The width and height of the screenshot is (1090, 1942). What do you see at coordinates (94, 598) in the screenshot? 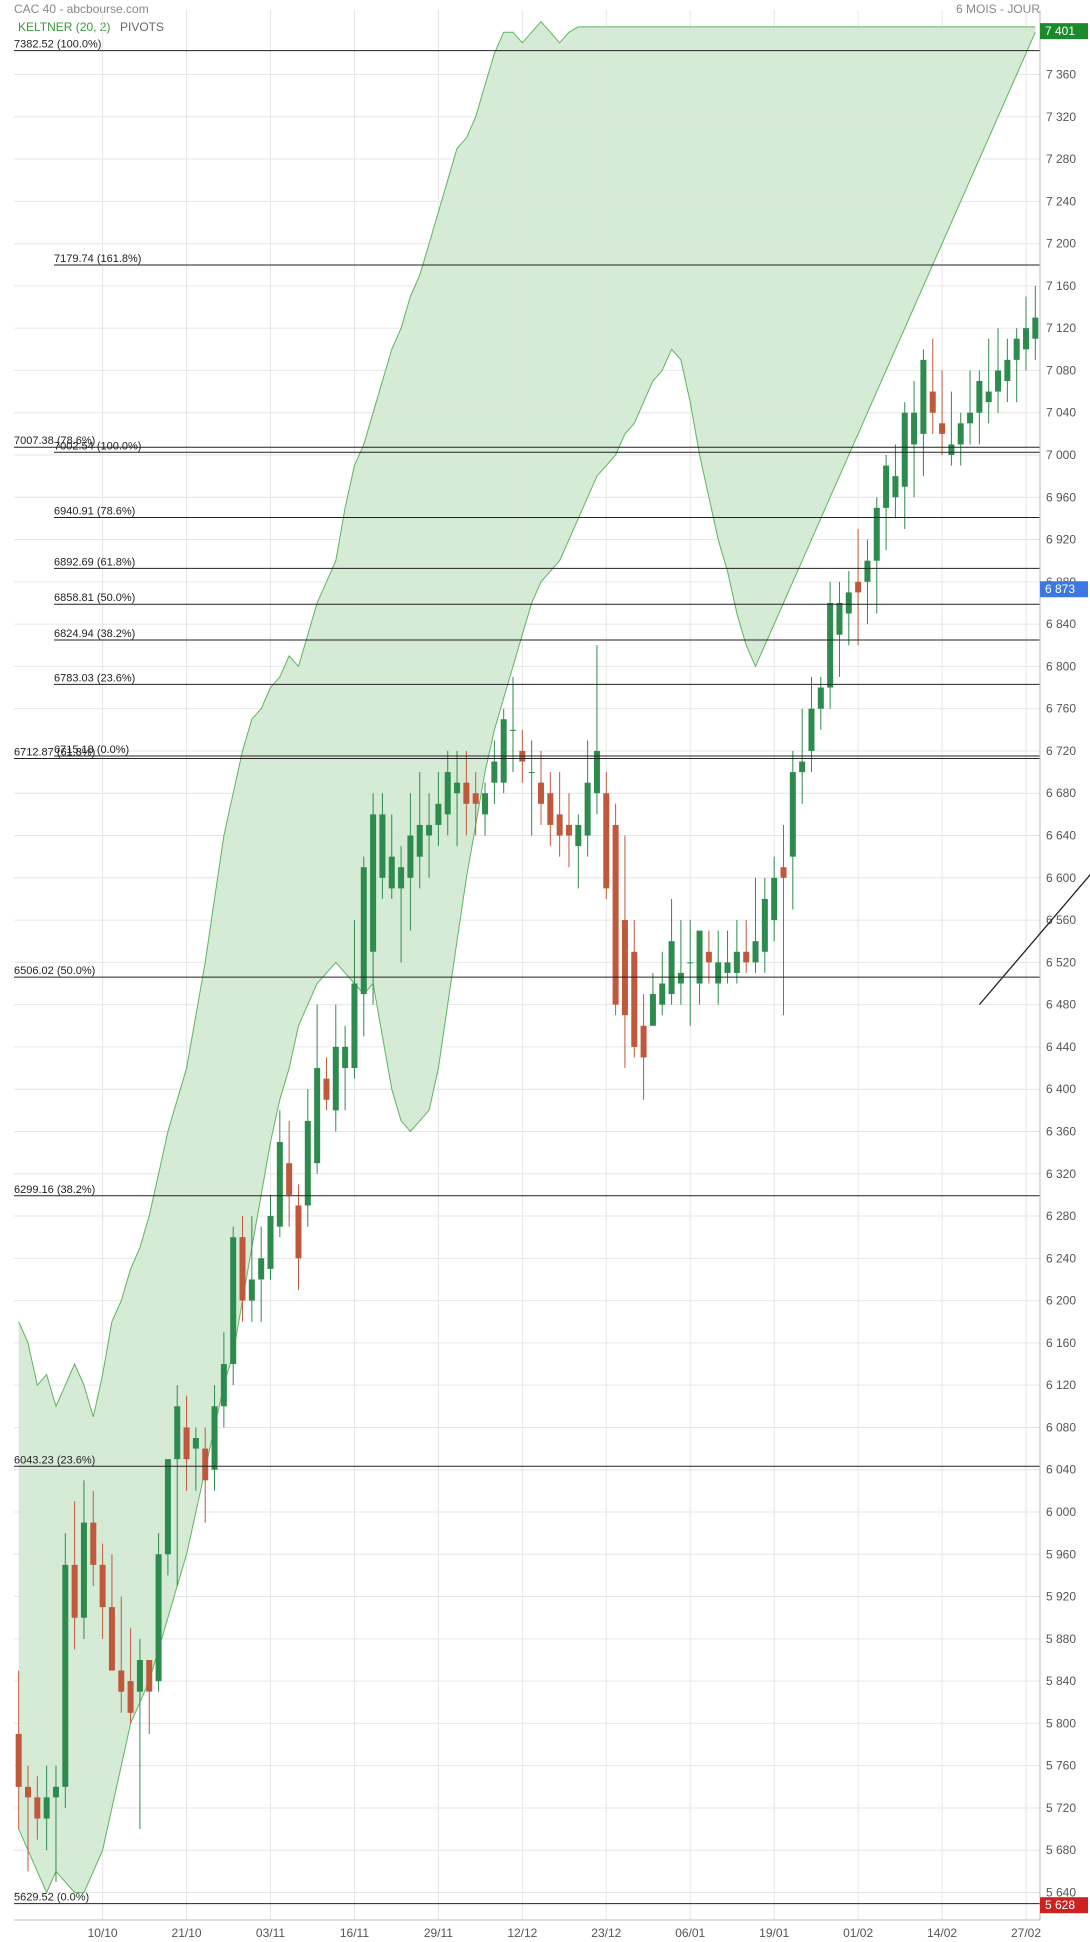
I see `pivot-label: 6858.81 (50.0%)` at bounding box center [94, 598].